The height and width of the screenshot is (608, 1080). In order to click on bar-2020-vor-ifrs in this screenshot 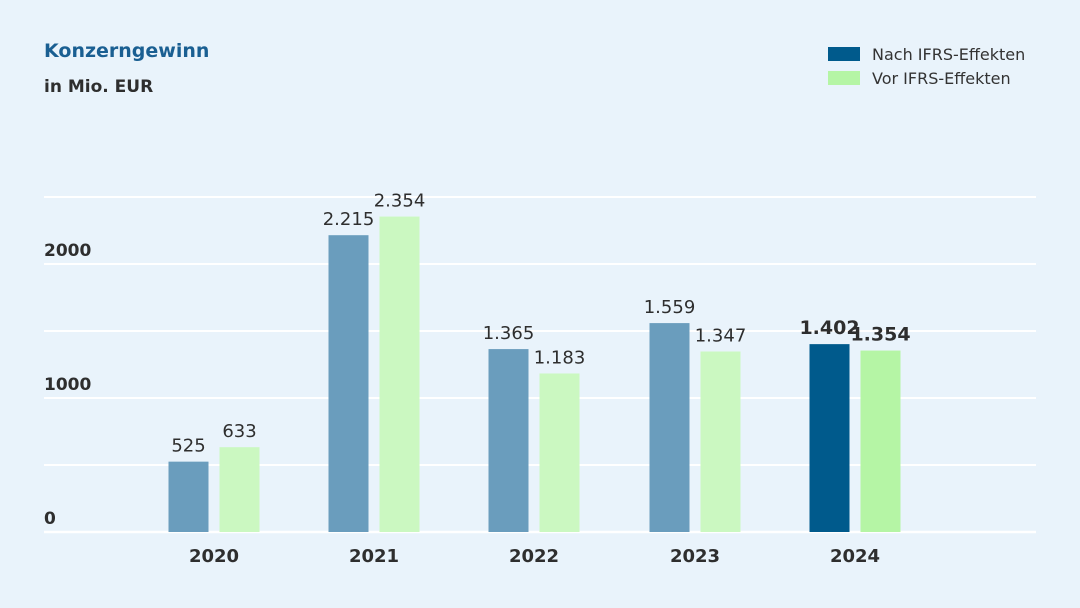, I will do `click(239, 489)`.